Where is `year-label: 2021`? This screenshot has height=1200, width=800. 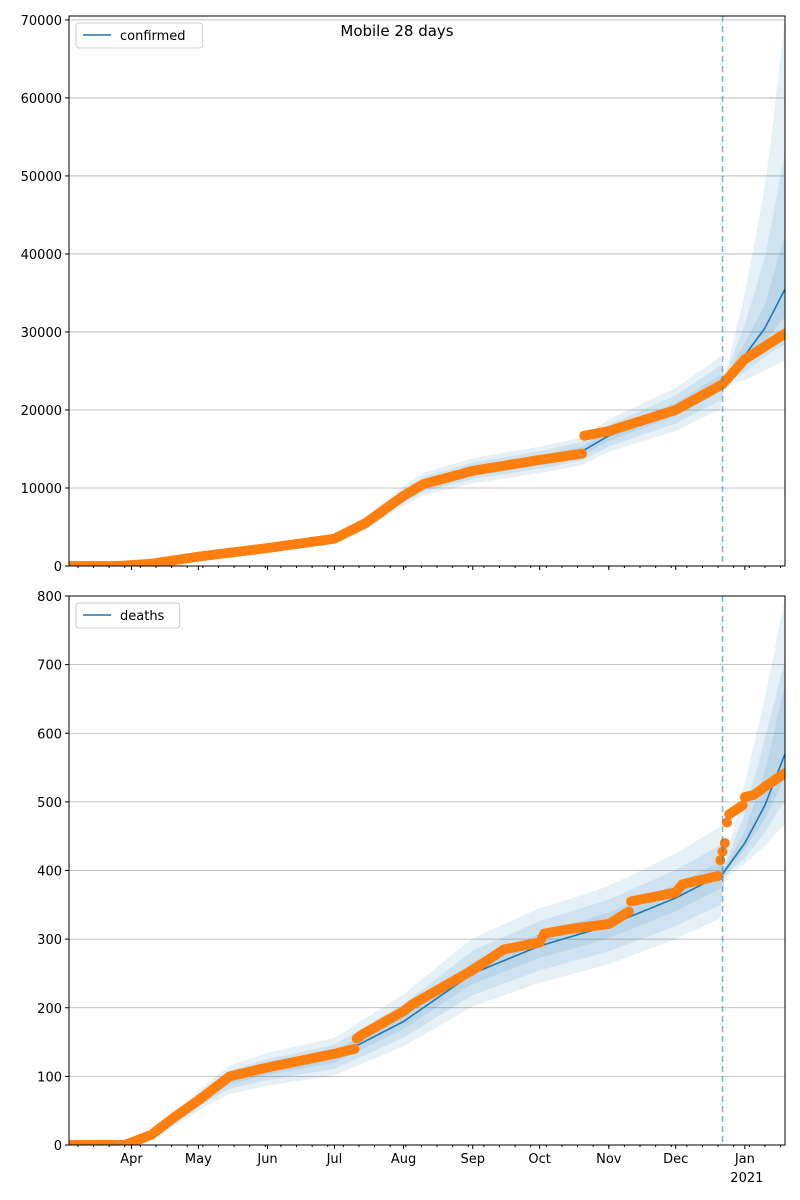 year-label: 2021 is located at coordinates (746, 1178).